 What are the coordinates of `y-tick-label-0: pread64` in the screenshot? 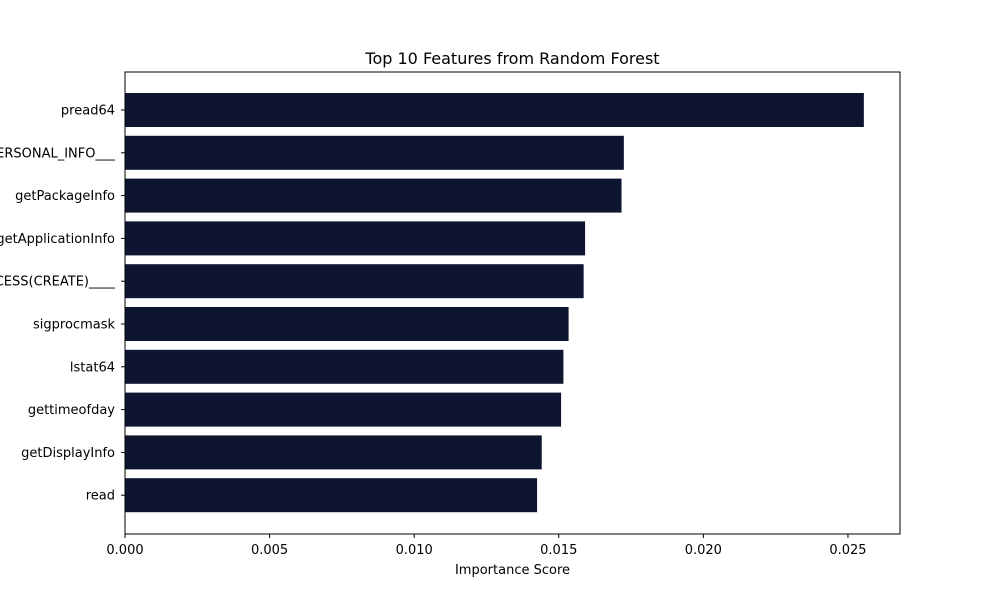 It's located at (88, 111).